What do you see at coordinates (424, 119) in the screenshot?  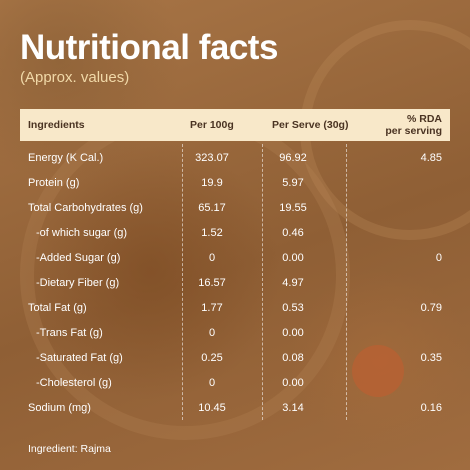 I see `header-rda-line1: % RDA` at bounding box center [424, 119].